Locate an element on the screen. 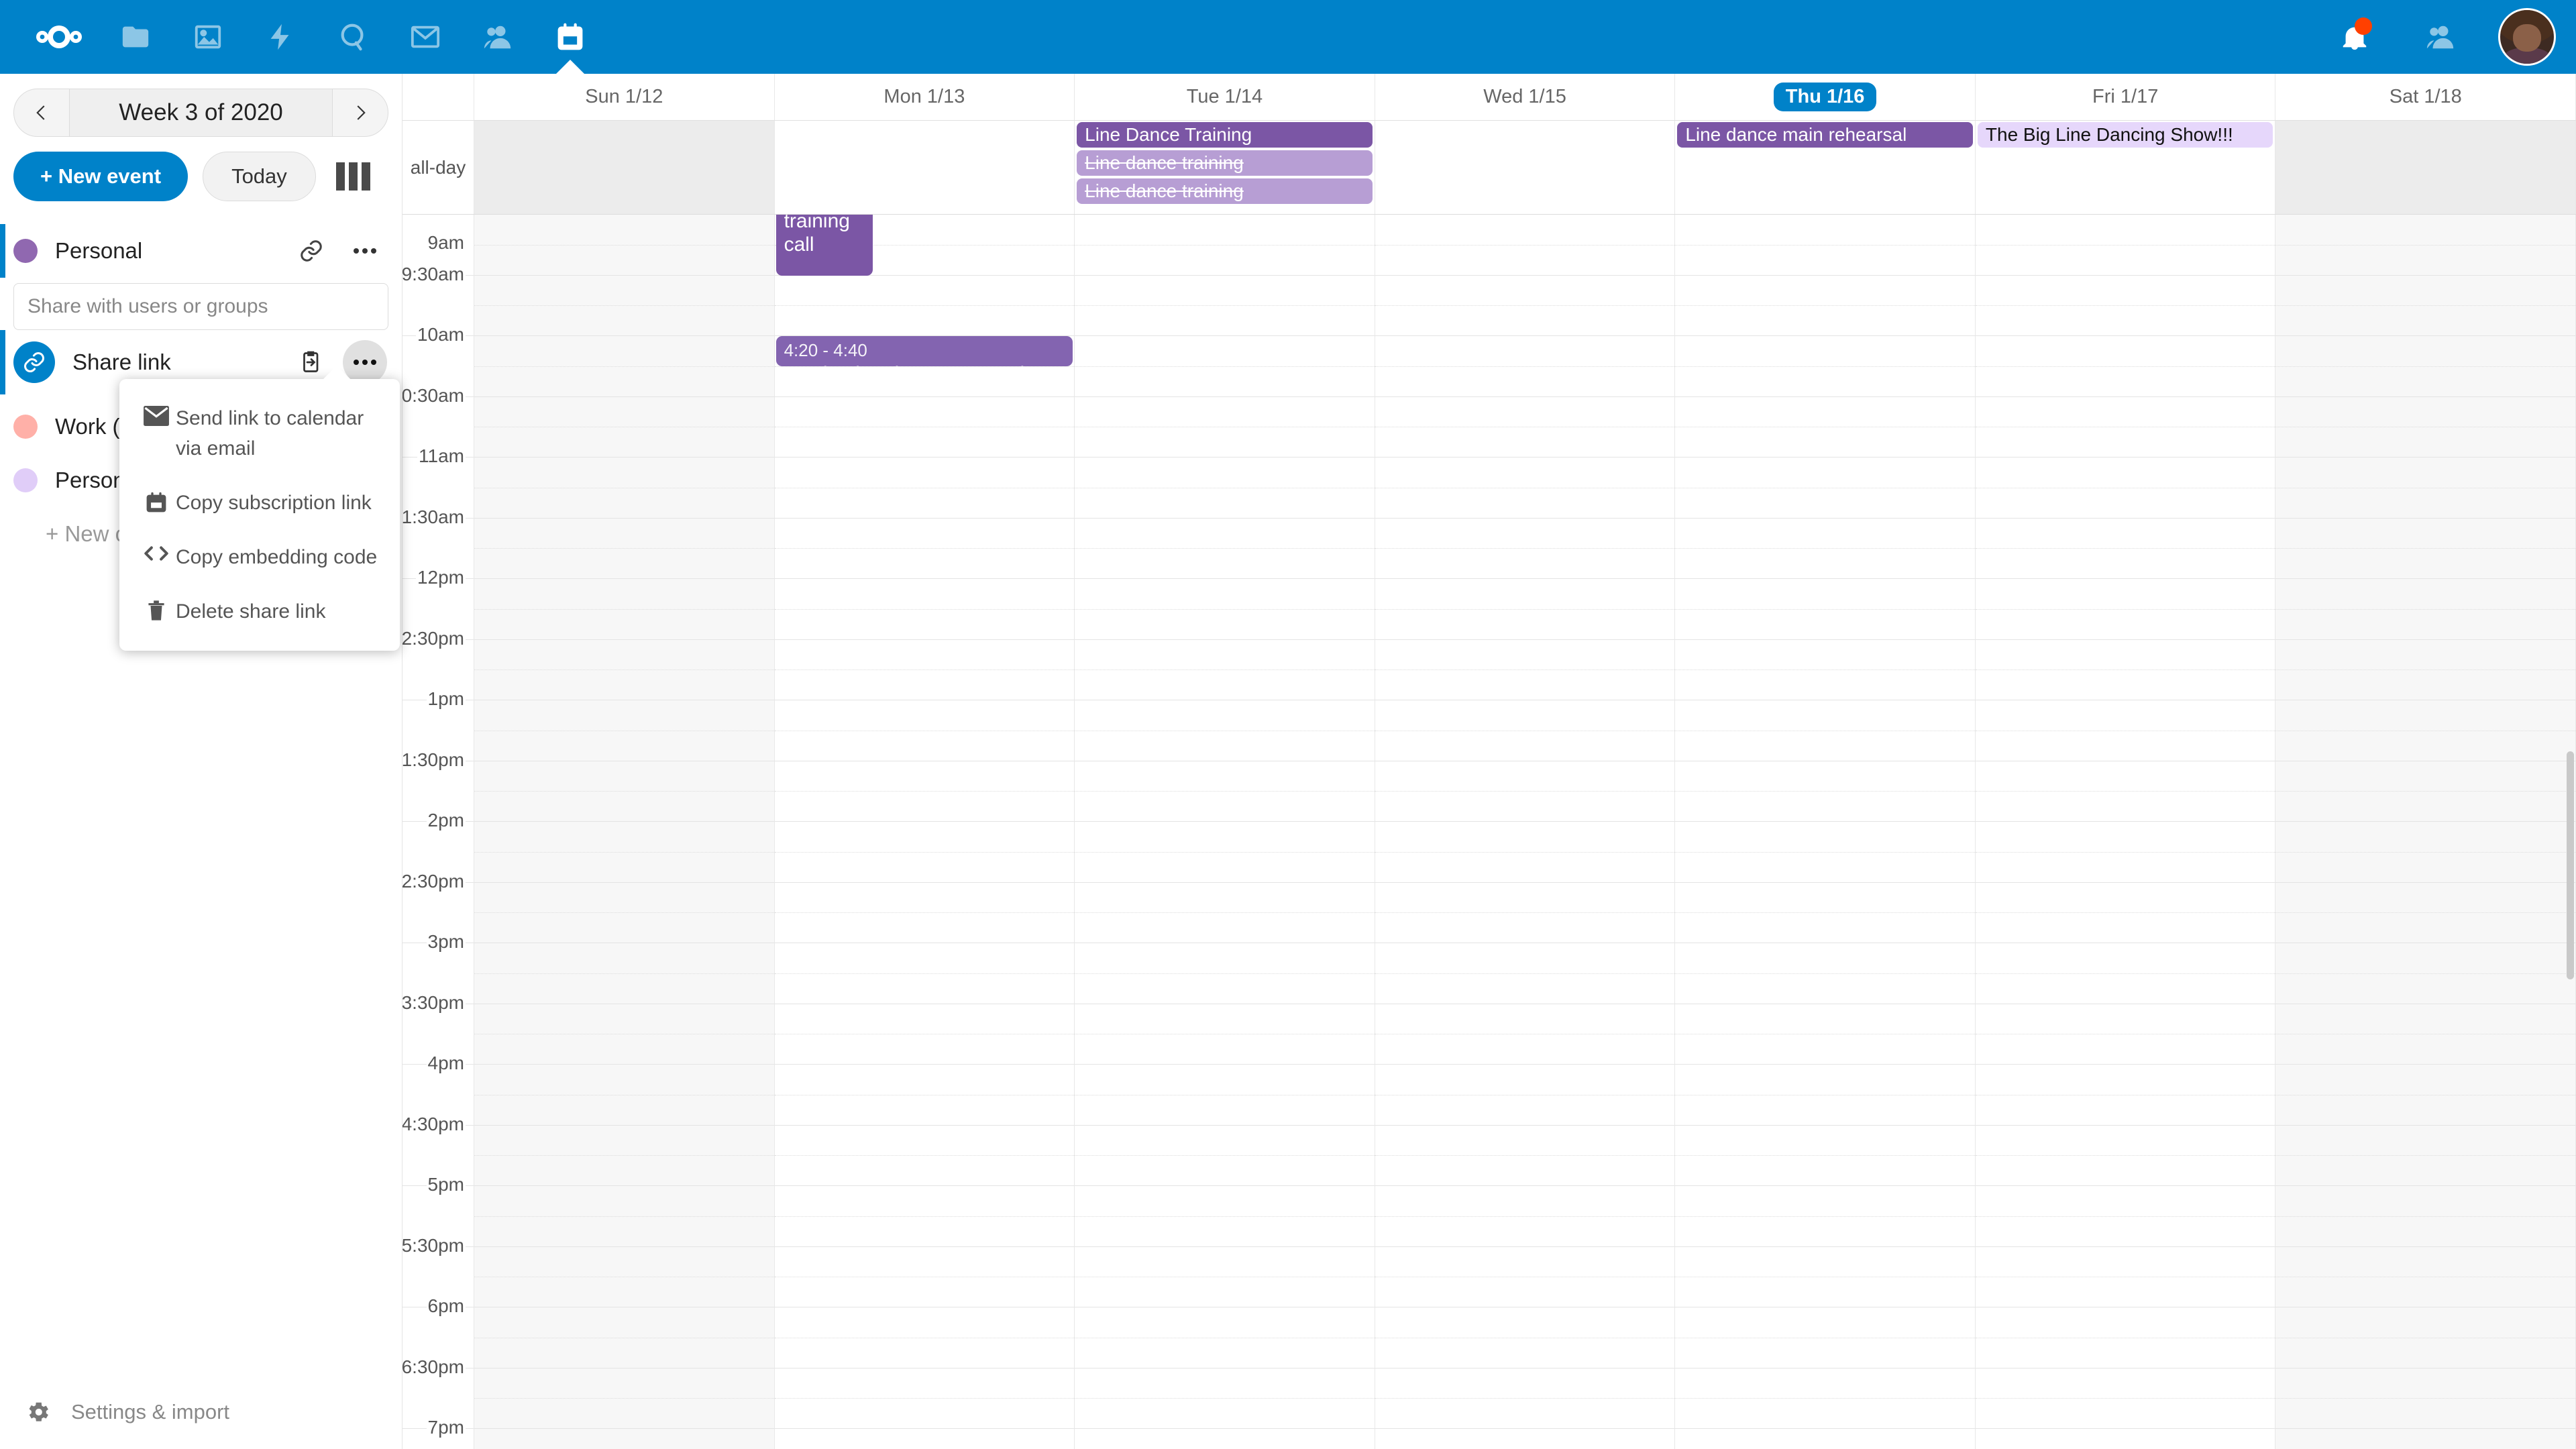 The image size is (2576, 1449). all-day-event: Line Dance Training is located at coordinates (1225, 135).